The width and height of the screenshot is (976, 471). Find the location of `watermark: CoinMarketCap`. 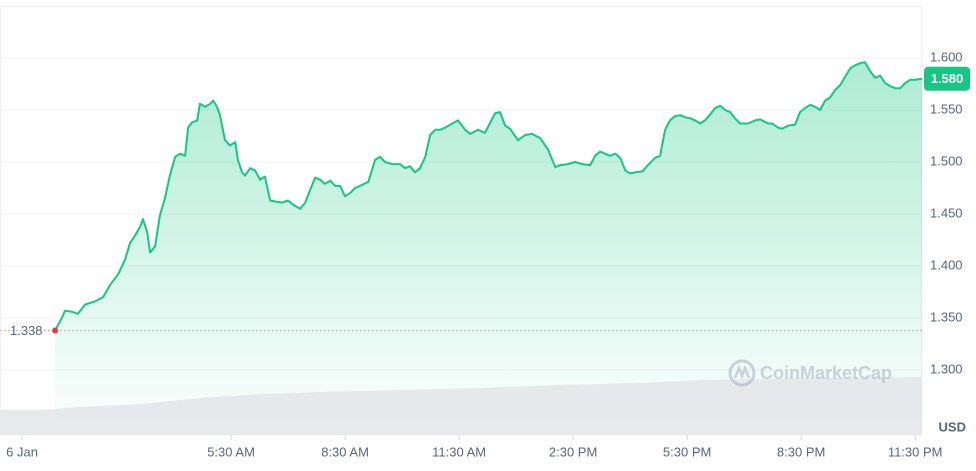

watermark: CoinMarketCap is located at coordinates (810, 373).